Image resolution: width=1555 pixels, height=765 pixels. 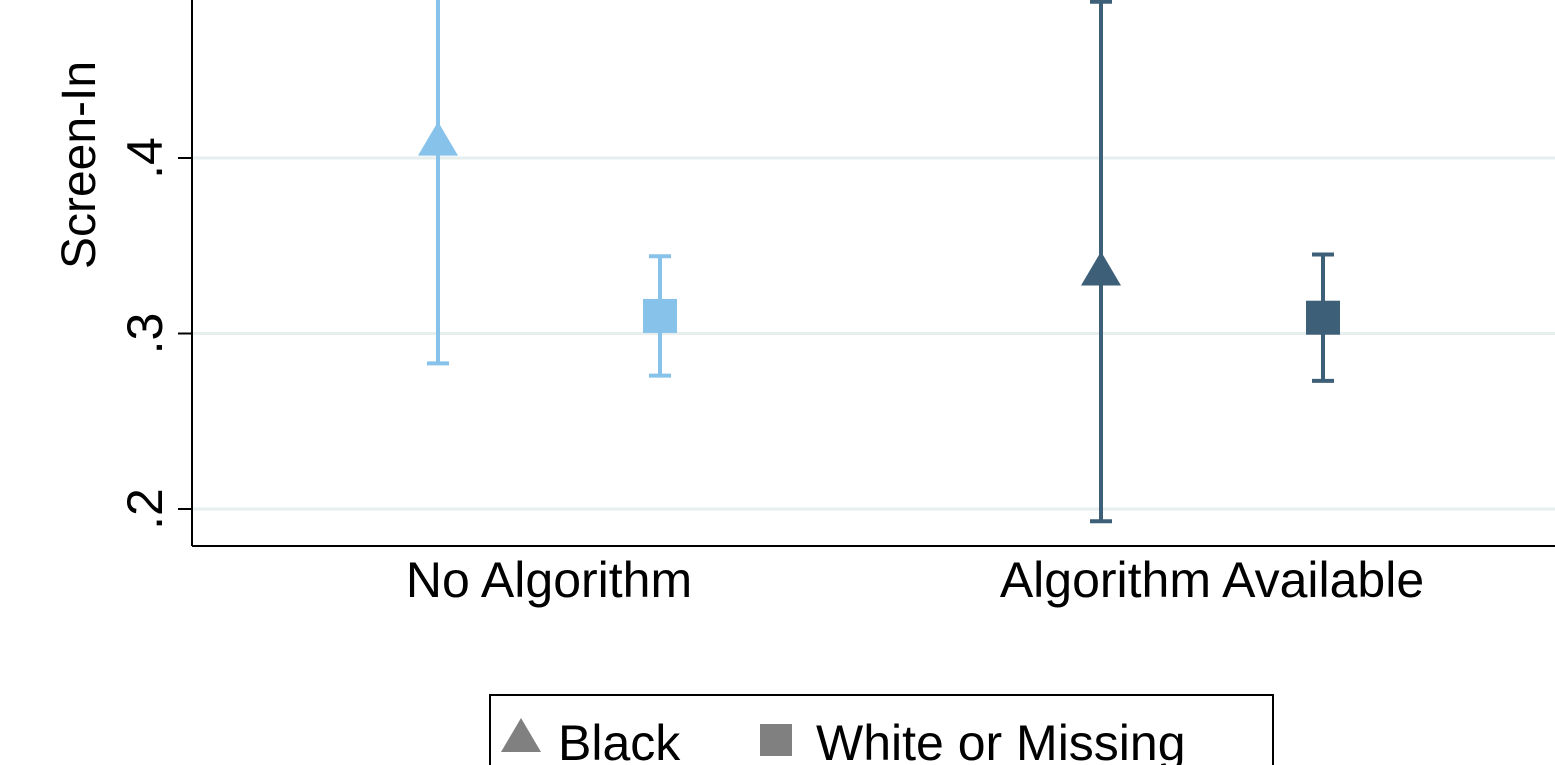 I want to click on legend-square-icon, so click(x=776, y=740).